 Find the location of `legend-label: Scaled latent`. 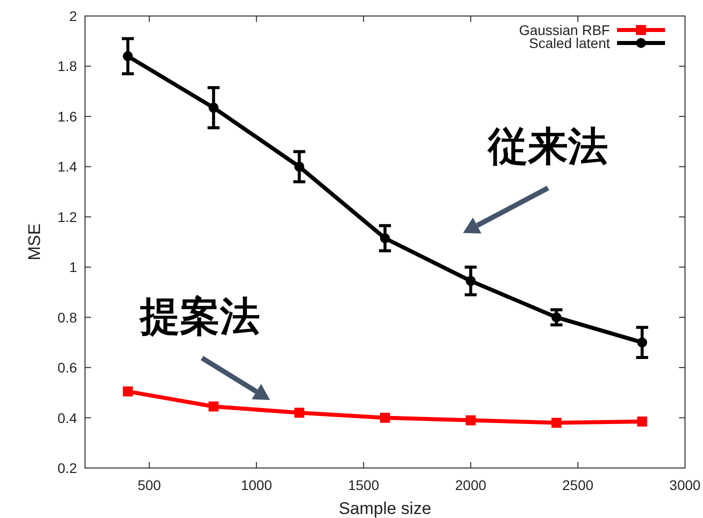

legend-label: Scaled latent is located at coordinates (569, 43).